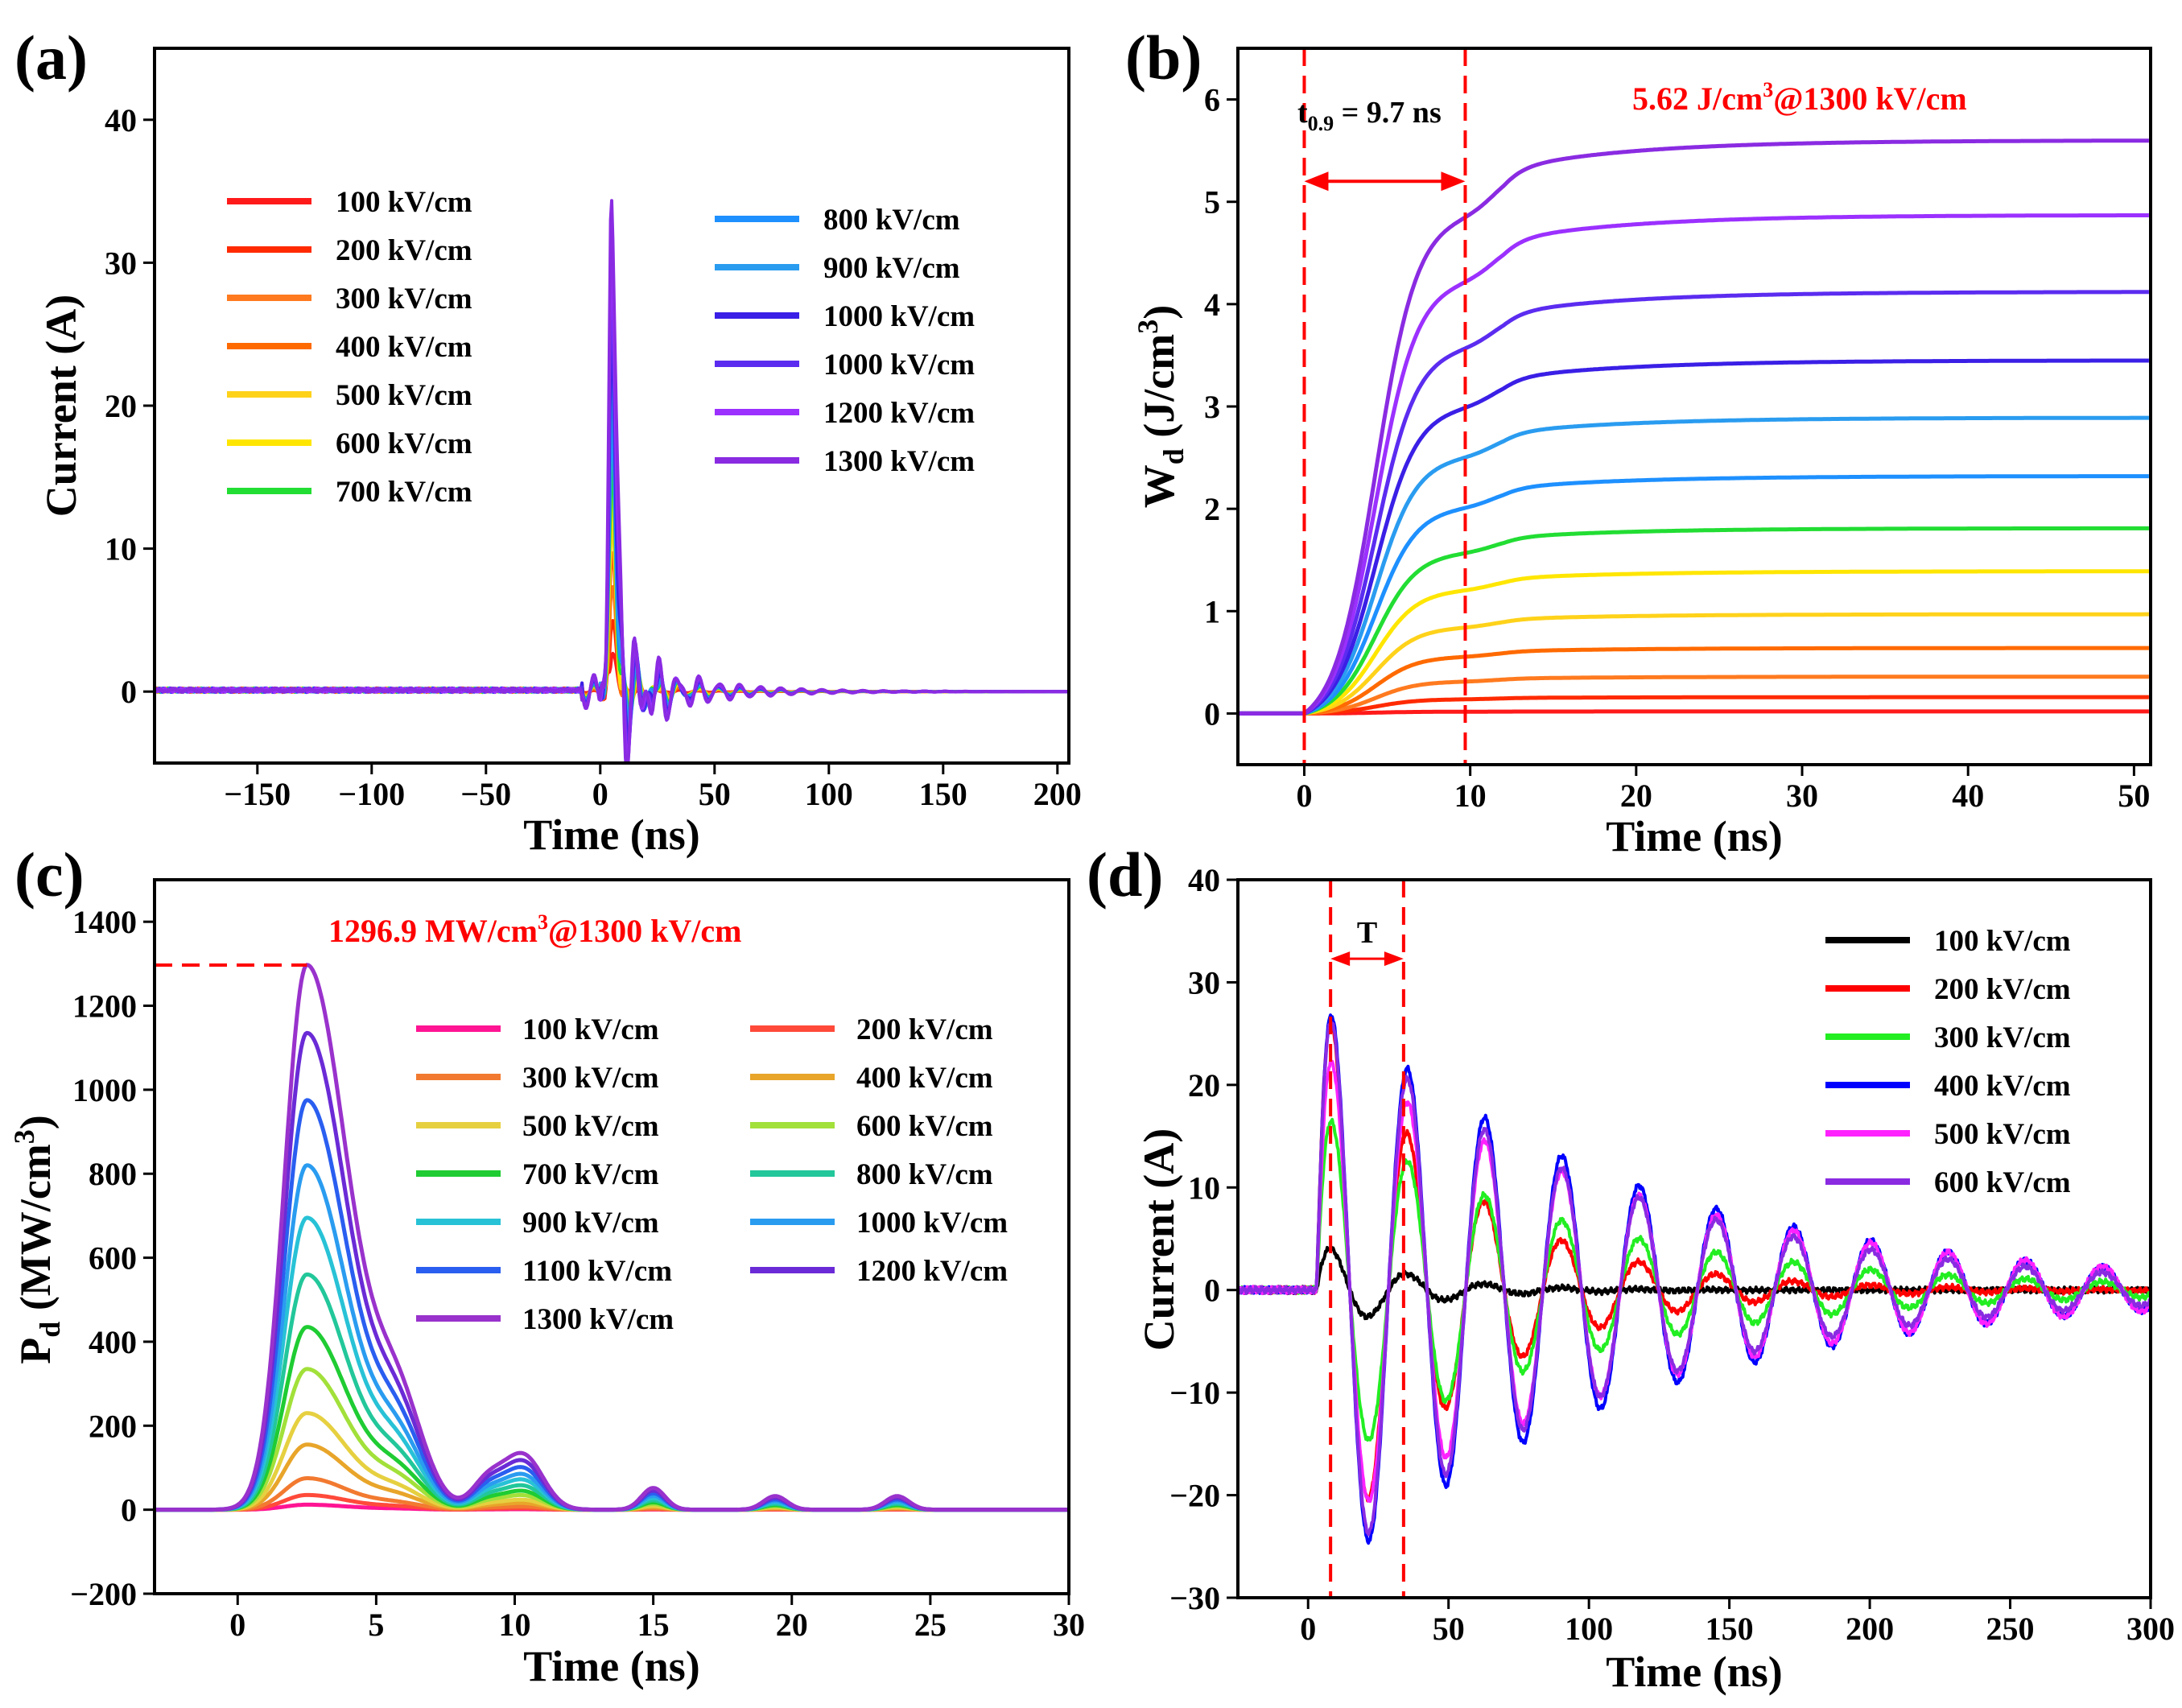  Describe the element at coordinates (1316, 181) in the screenshot. I see `arrow-head-left` at that location.